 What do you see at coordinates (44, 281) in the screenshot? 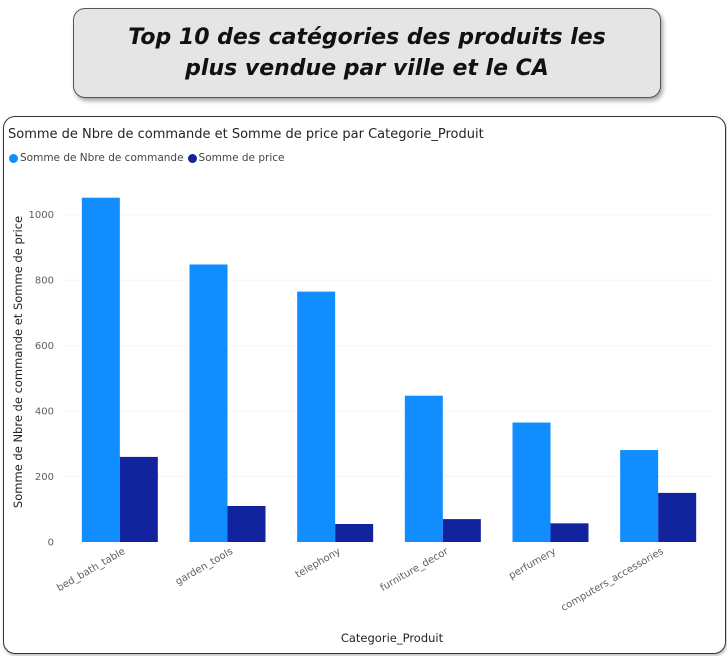
I see `y-tick-label: 800` at bounding box center [44, 281].